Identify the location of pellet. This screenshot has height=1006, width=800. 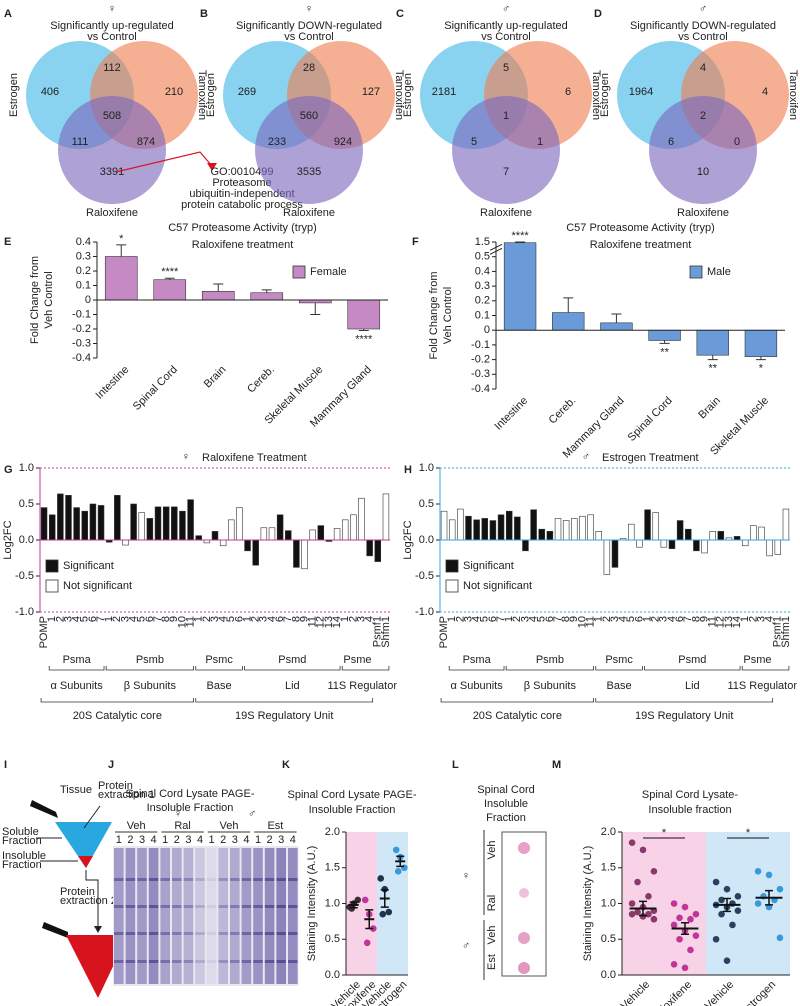
(85, 862).